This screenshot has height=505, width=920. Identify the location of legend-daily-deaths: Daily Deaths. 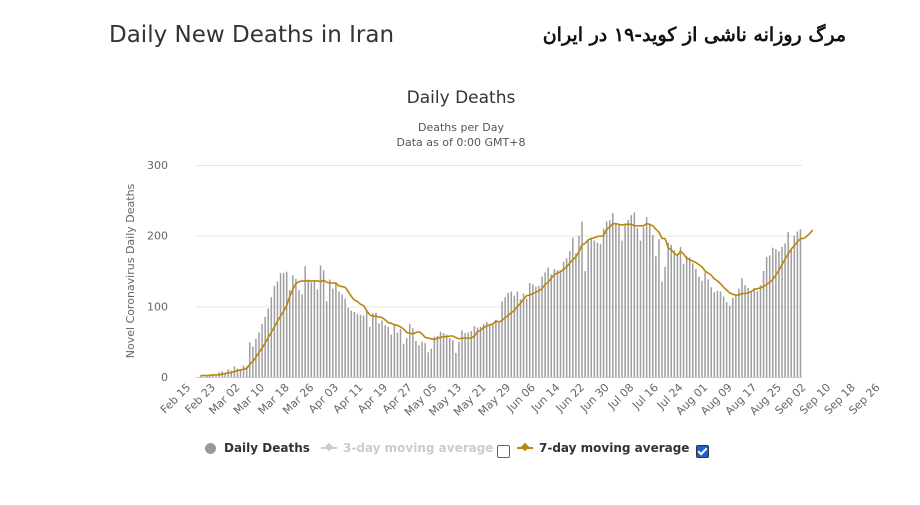
(257, 448).